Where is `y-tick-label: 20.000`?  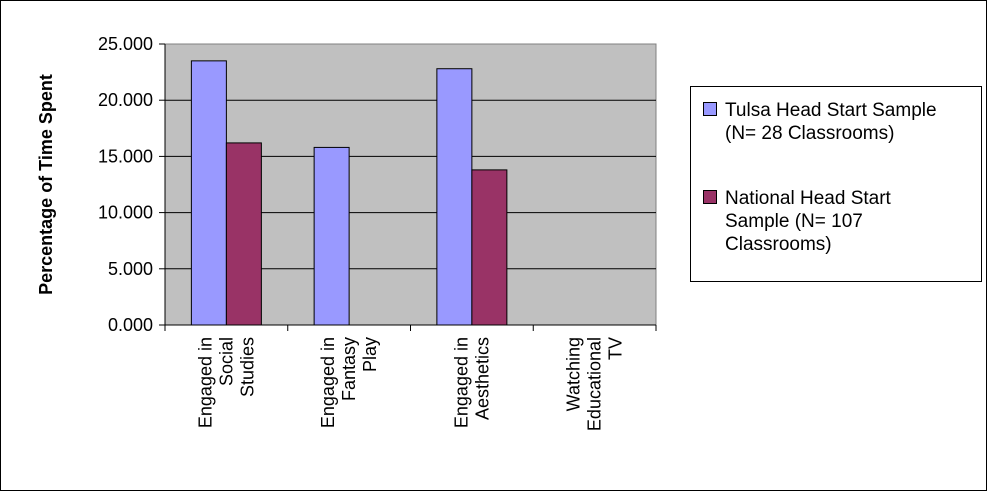
y-tick-label: 20.000 is located at coordinates (125, 100).